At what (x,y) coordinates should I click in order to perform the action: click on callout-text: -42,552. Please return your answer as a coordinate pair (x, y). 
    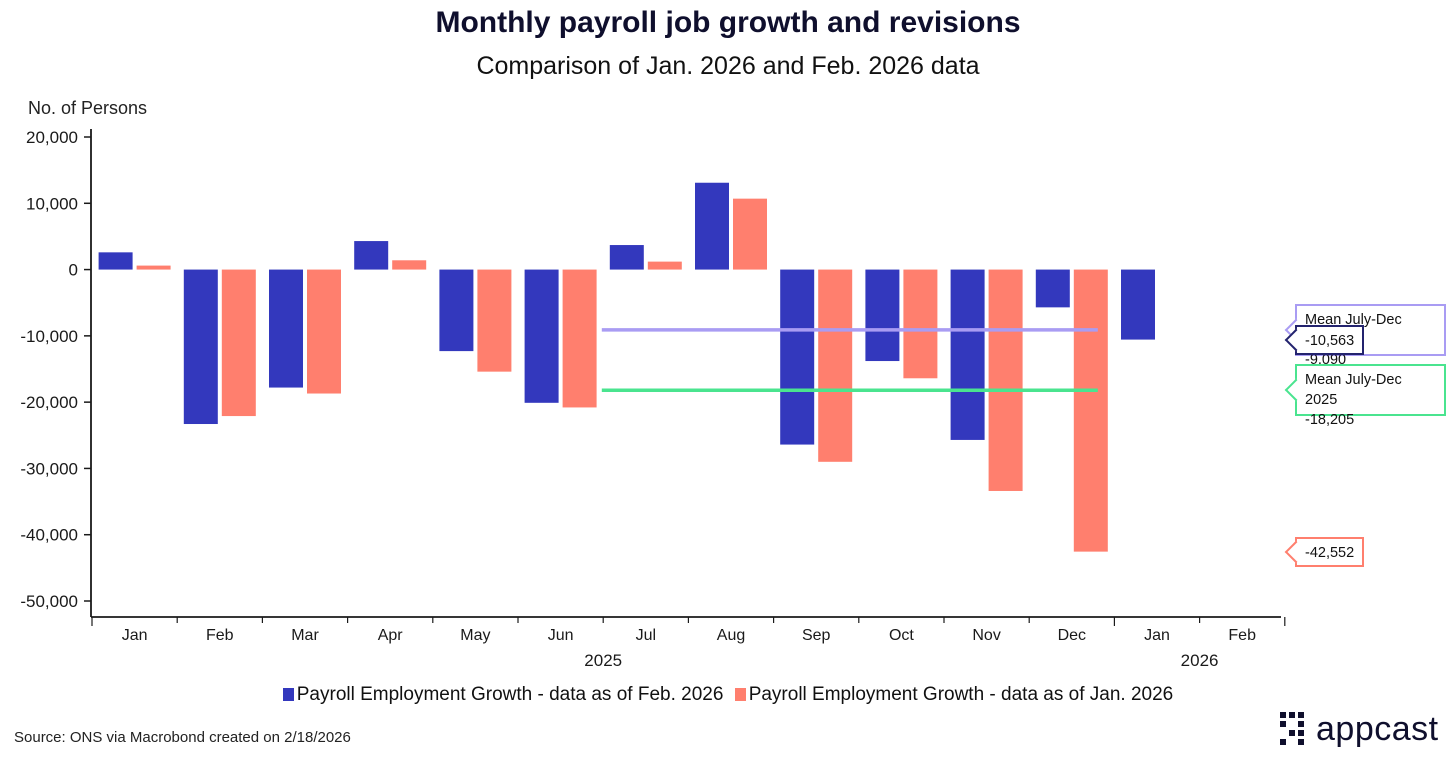
    Looking at the image, I should click on (1330, 552).